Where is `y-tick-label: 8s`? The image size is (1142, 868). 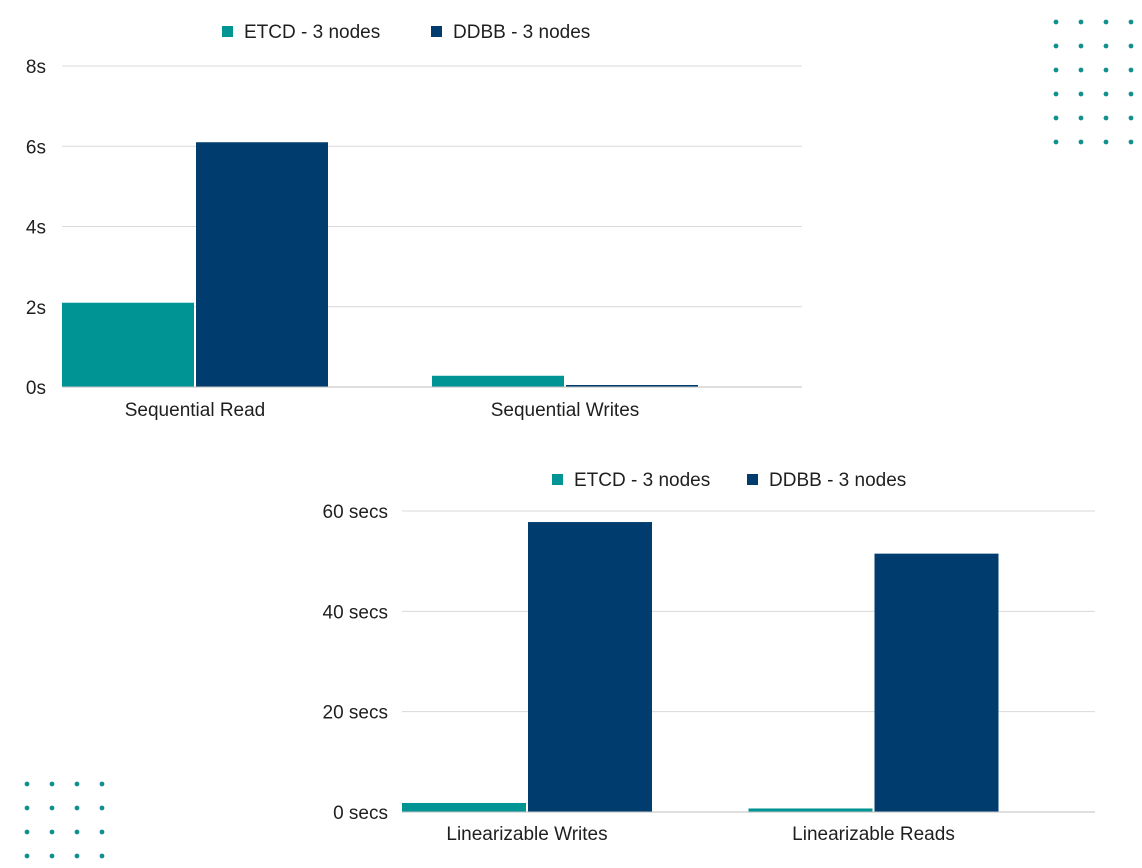
y-tick-label: 8s is located at coordinates (36, 67).